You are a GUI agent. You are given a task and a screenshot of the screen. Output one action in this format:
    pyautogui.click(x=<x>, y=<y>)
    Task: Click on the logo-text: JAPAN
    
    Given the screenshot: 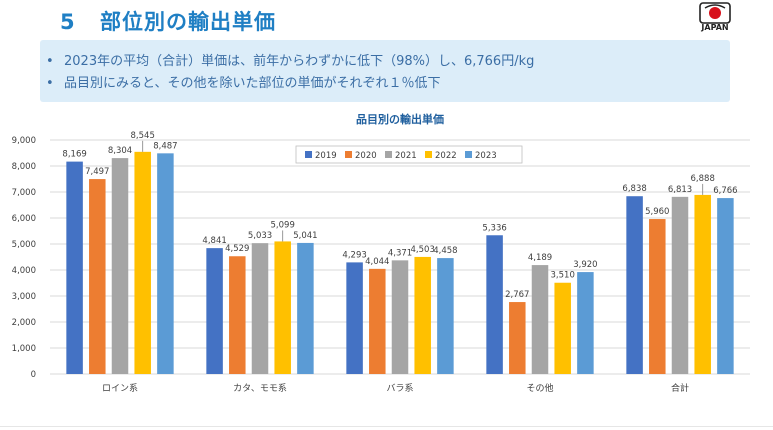 What is the action you would take?
    pyautogui.click(x=715, y=27)
    